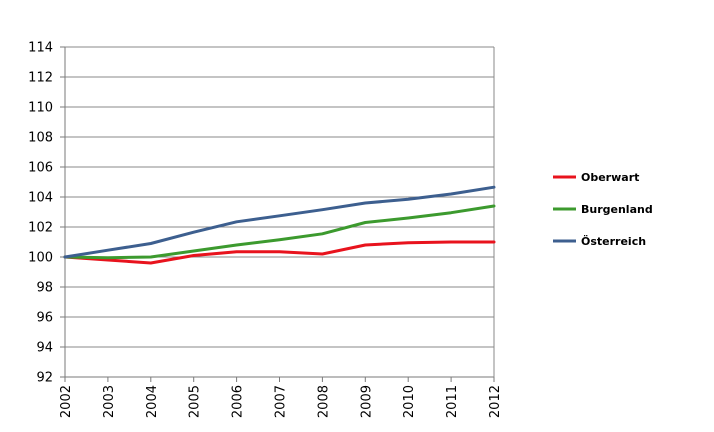 Image resolution: width=714 pixels, height=432 pixels. Describe the element at coordinates (366, 401) in the screenshot. I see `x-tick-label: 2009` at that location.